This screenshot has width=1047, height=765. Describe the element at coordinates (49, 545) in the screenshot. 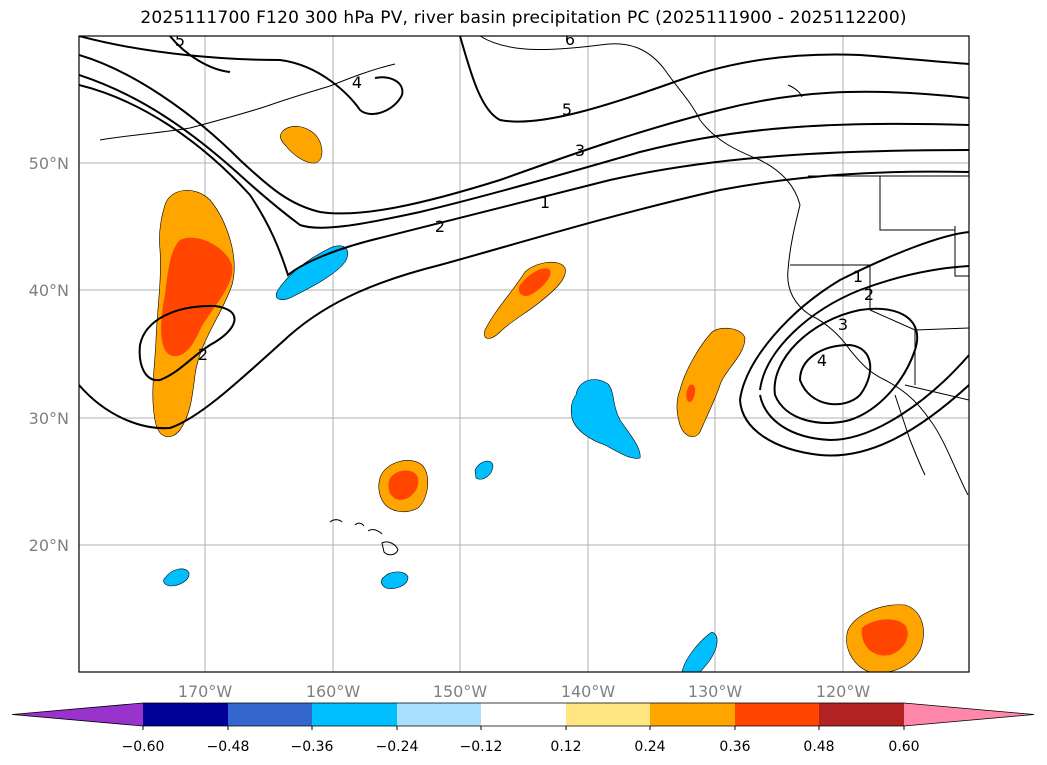

I see `lat-label: 20°N` at that location.